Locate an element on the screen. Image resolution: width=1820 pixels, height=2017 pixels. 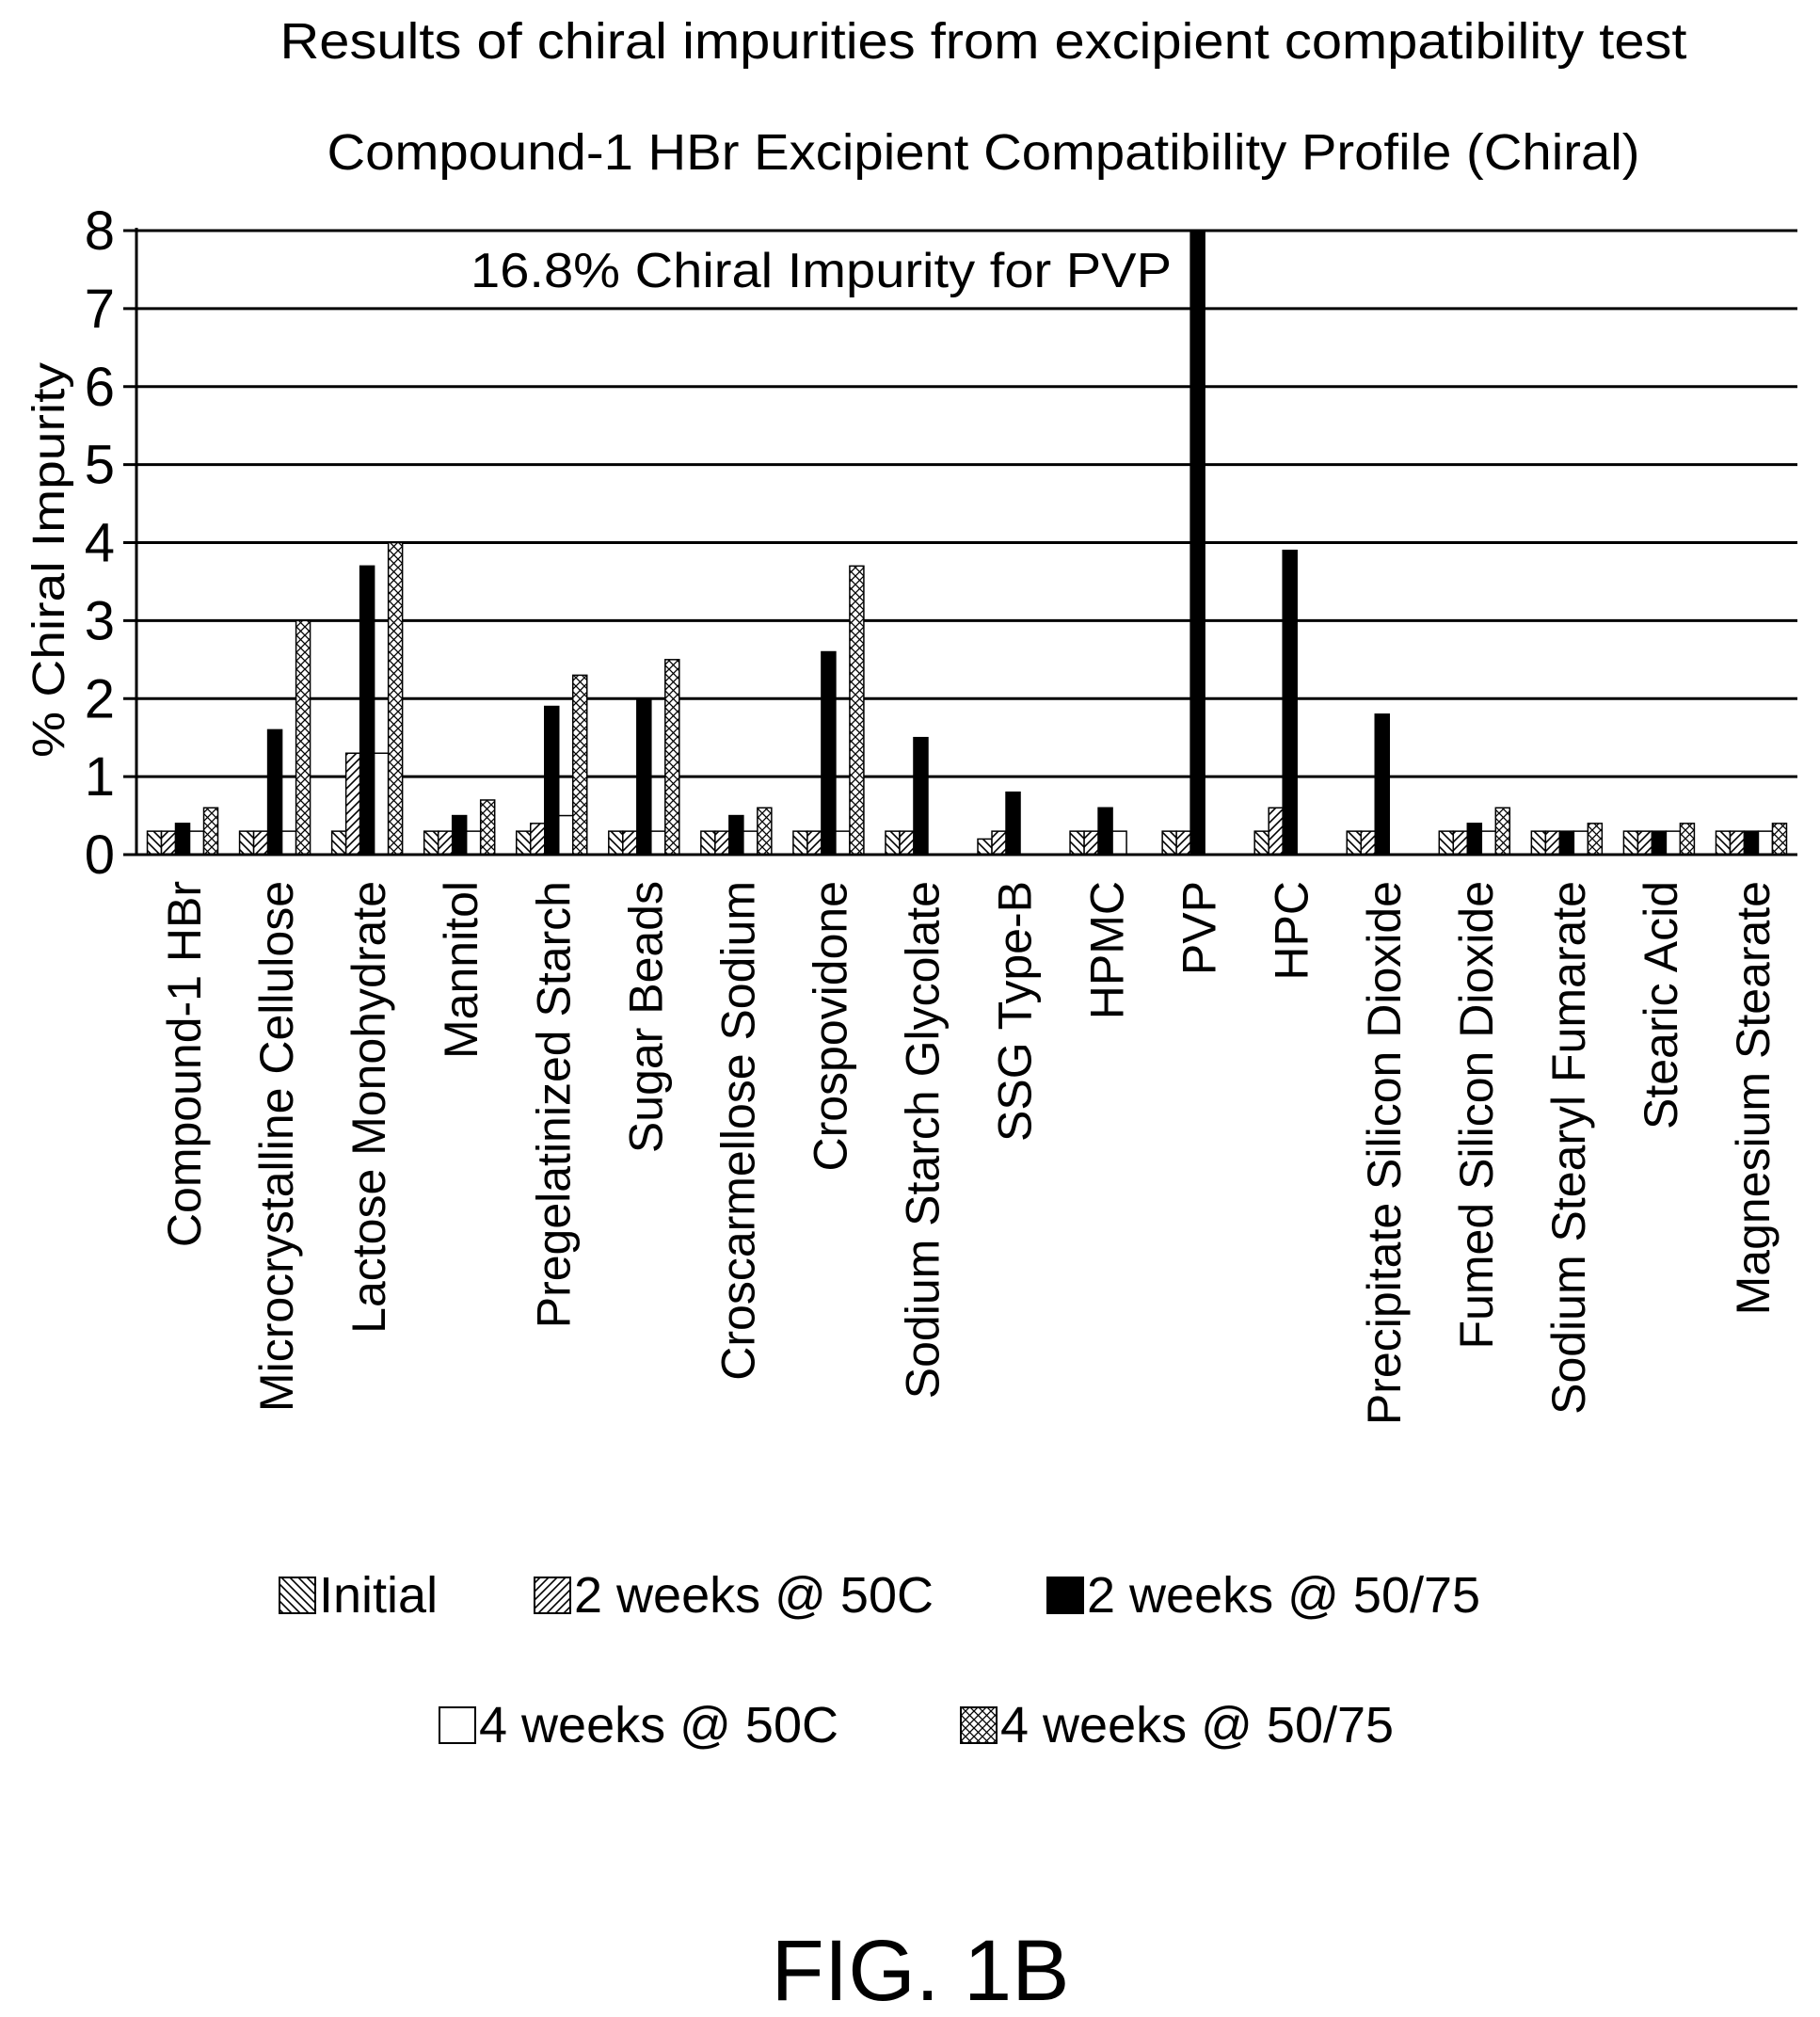
x-tick-label: Compound-1 HBr is located at coordinates (184, 1064).